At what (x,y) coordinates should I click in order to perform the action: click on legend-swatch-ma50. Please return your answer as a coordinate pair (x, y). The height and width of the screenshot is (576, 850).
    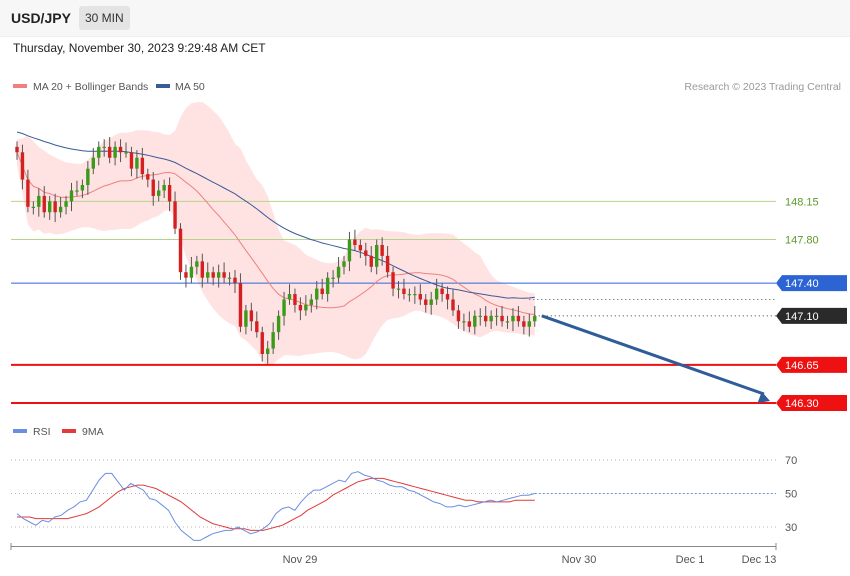
    Looking at the image, I should click on (163, 86).